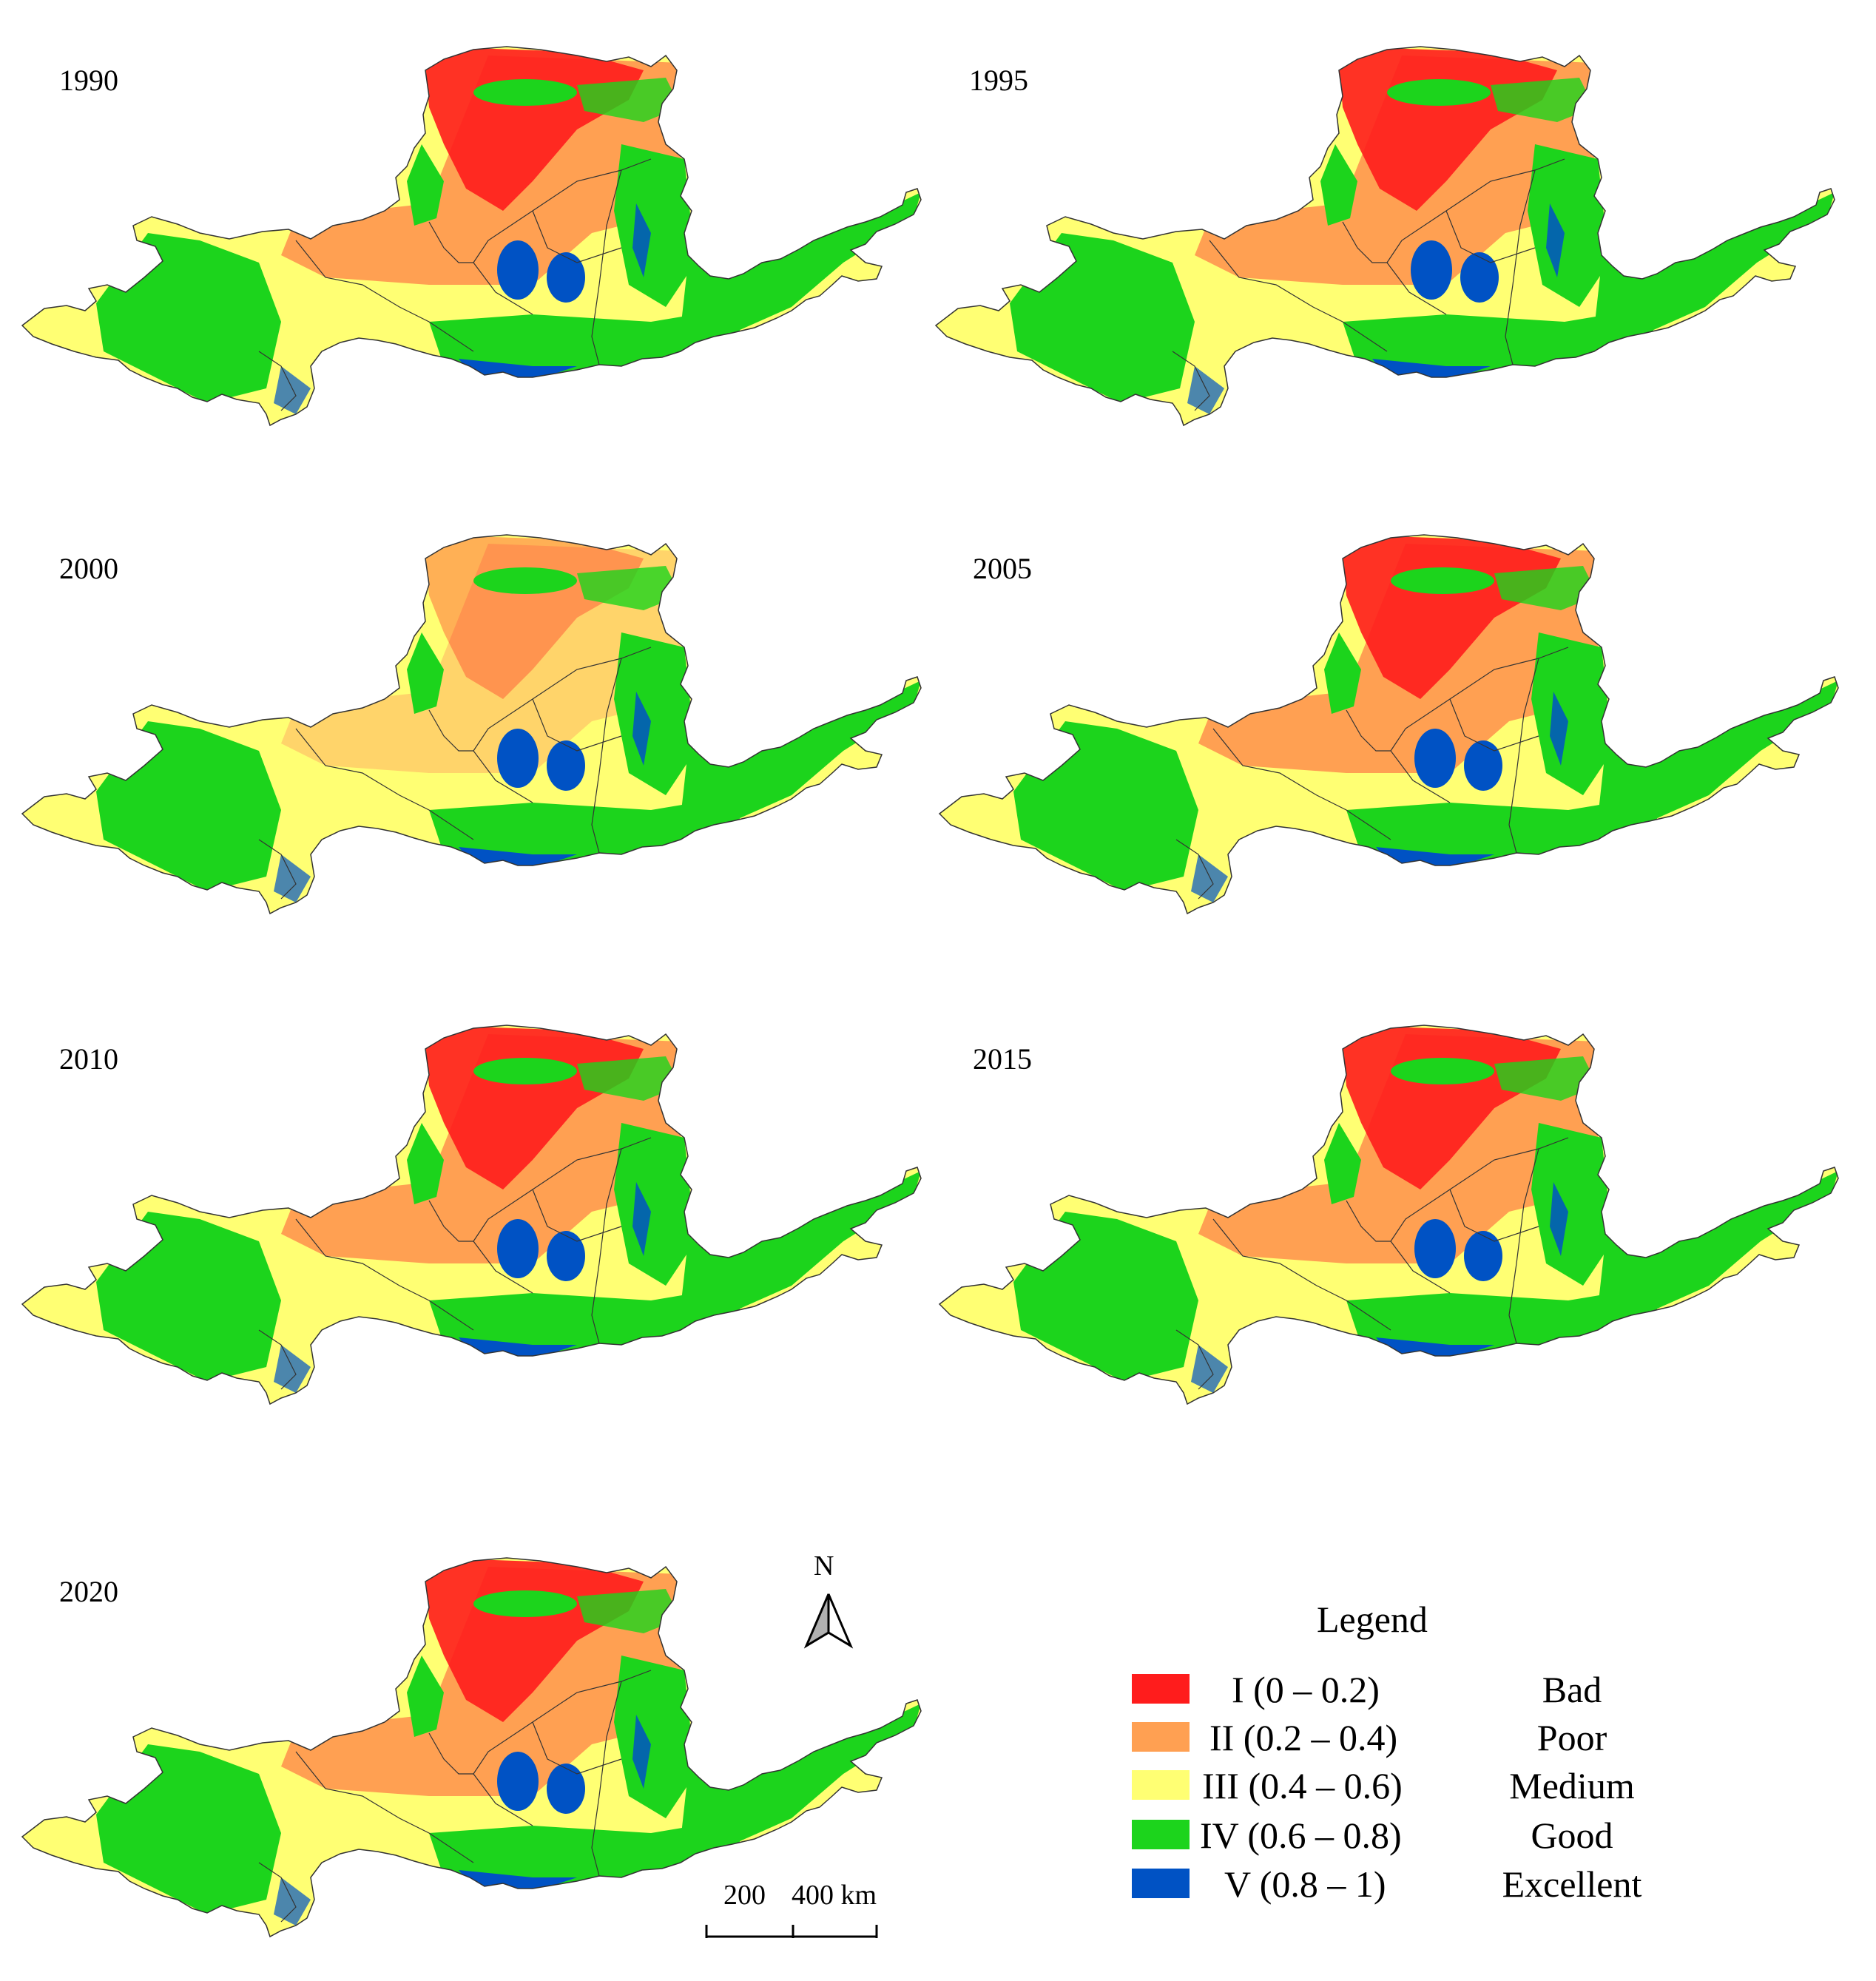 The image size is (1876, 1981). I want to click on map-panel-2010: 2010, so click(473, 1233).